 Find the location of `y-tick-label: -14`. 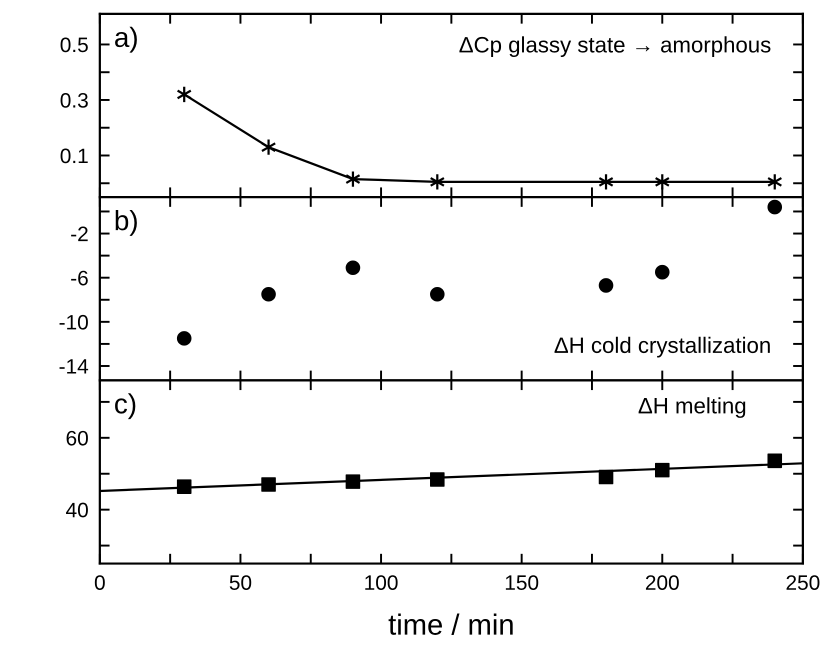

y-tick-label: -14 is located at coordinates (74, 366).